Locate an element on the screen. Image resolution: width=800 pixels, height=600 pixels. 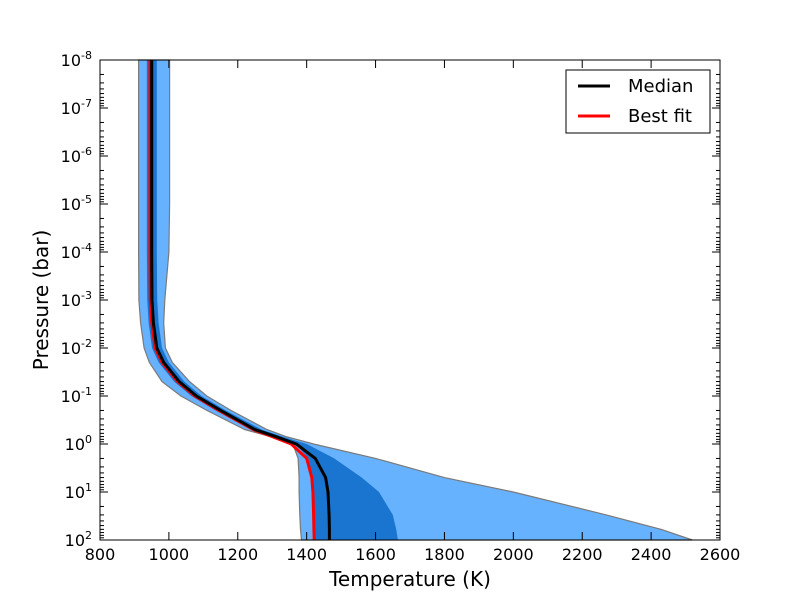
legend-label-median: Median is located at coordinates (660, 86).